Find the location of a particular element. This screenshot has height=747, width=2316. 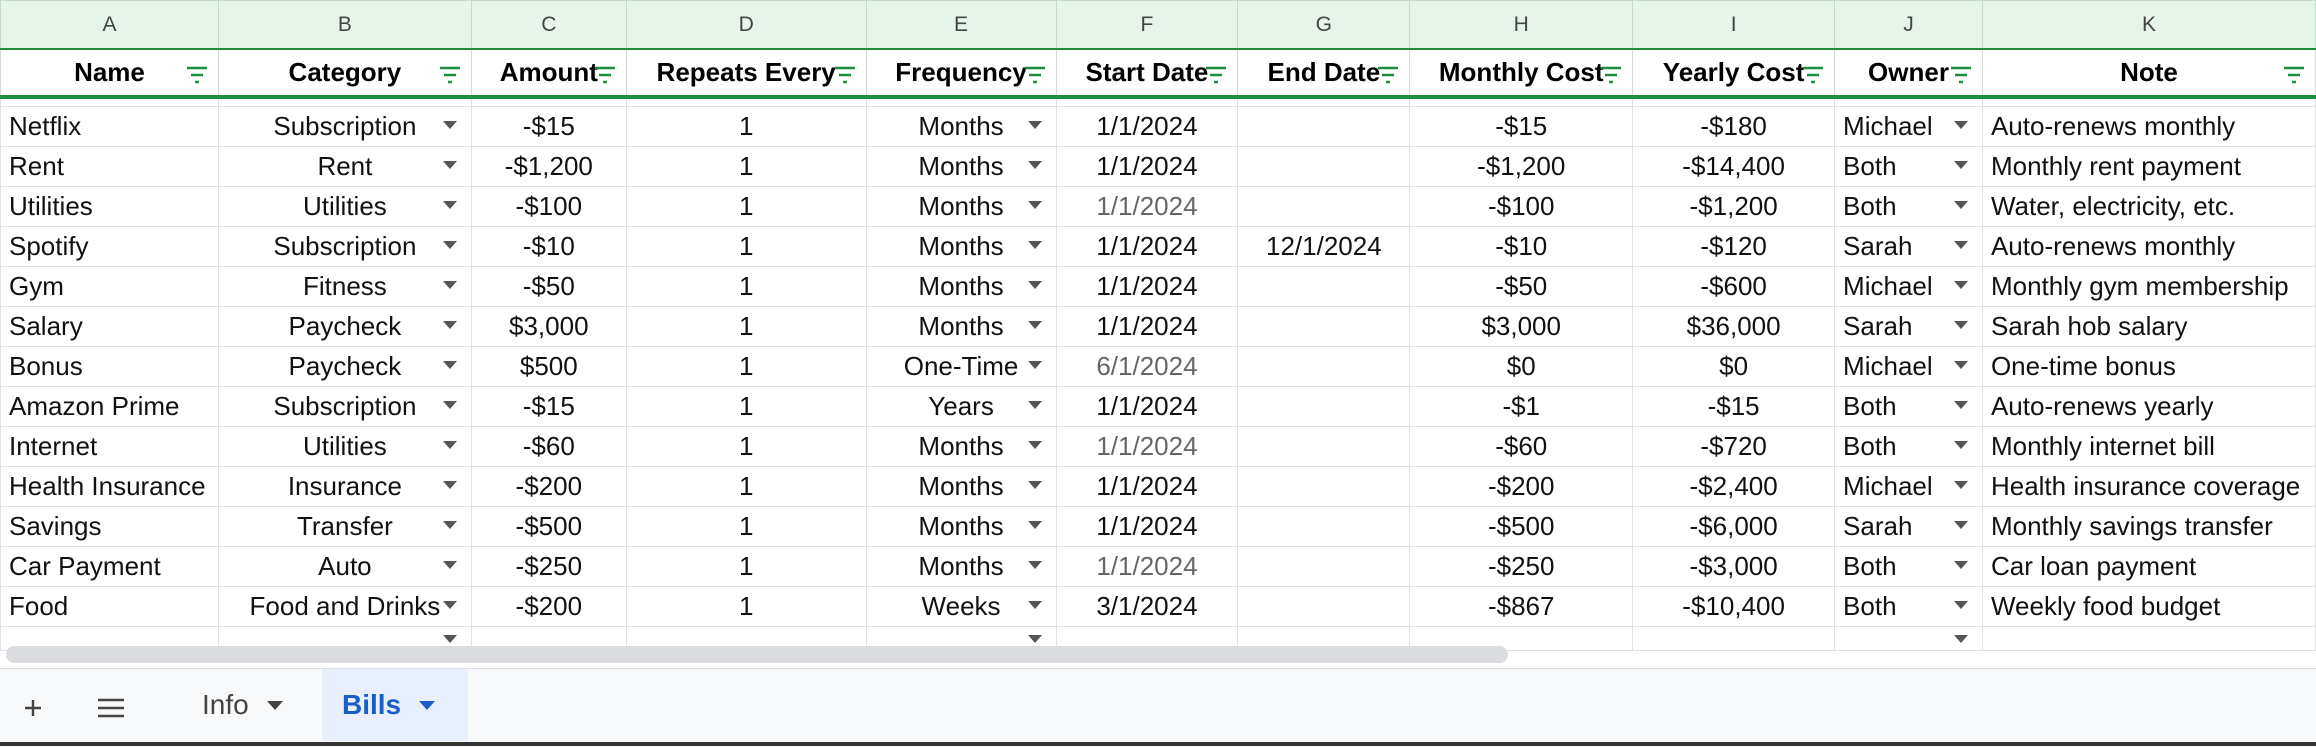

chevron-down-icon is located at coordinates (427, 705).